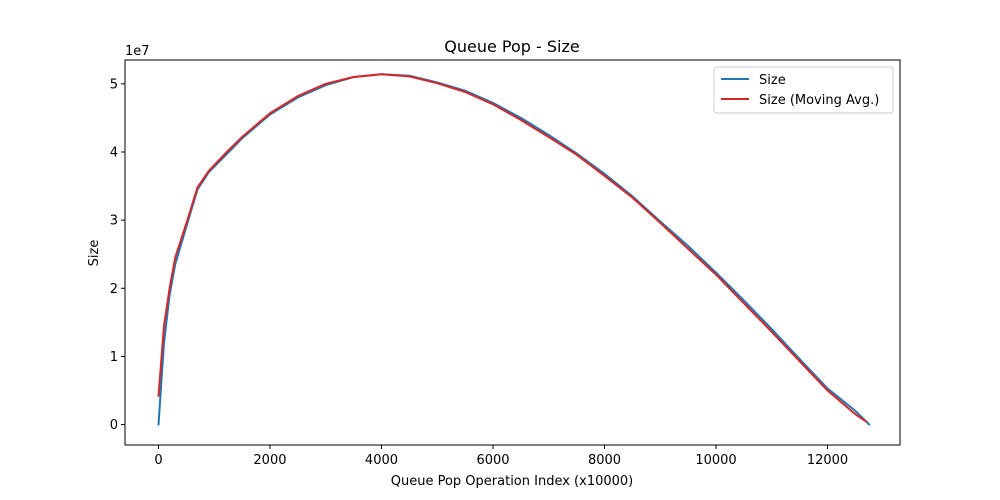 Image resolution: width=1000 pixels, height=500 pixels. I want to click on legend-label-moving-avg: Size (Moving Avg.), so click(819, 100).